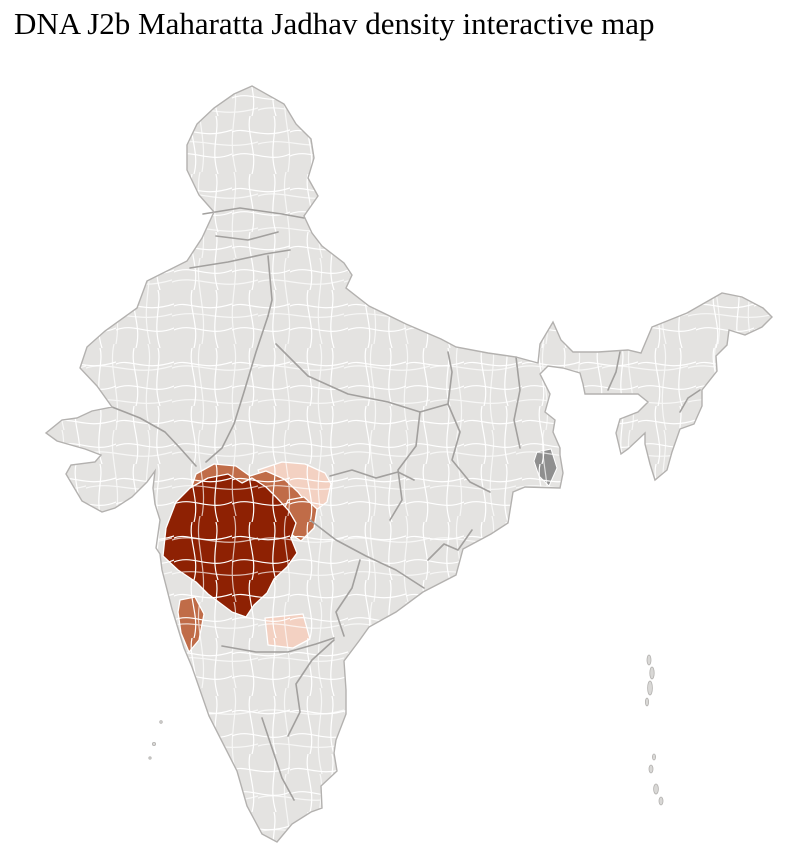 The image size is (812, 853). I want to click on andaman-nicobar-islands, so click(654, 730).